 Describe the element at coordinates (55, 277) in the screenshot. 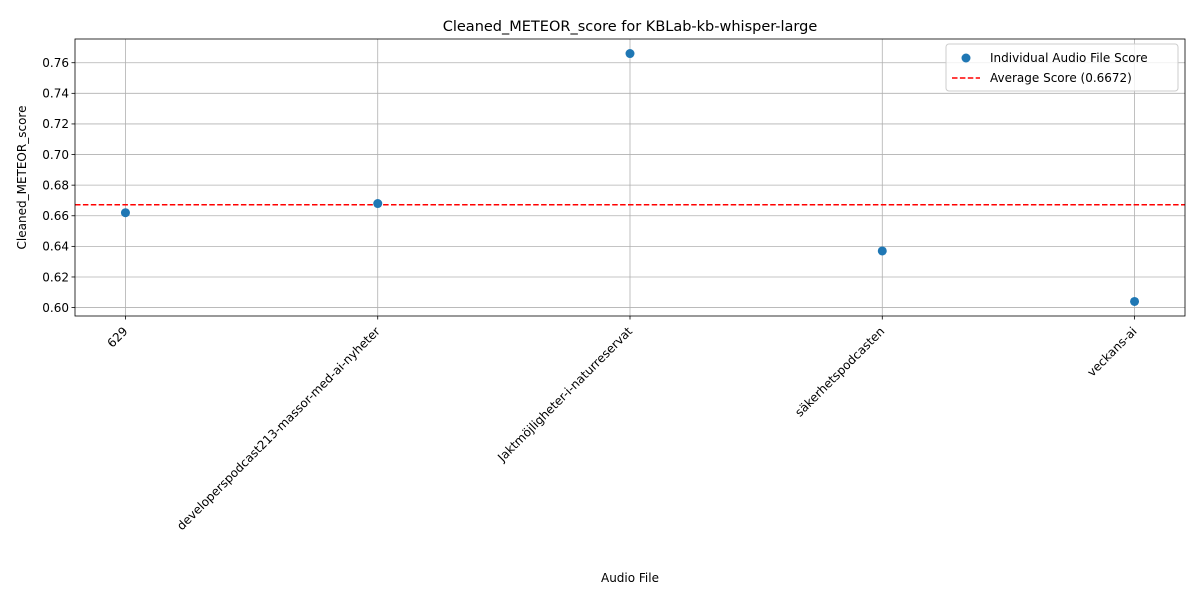

I see `y-tick-label: 0.62` at that location.